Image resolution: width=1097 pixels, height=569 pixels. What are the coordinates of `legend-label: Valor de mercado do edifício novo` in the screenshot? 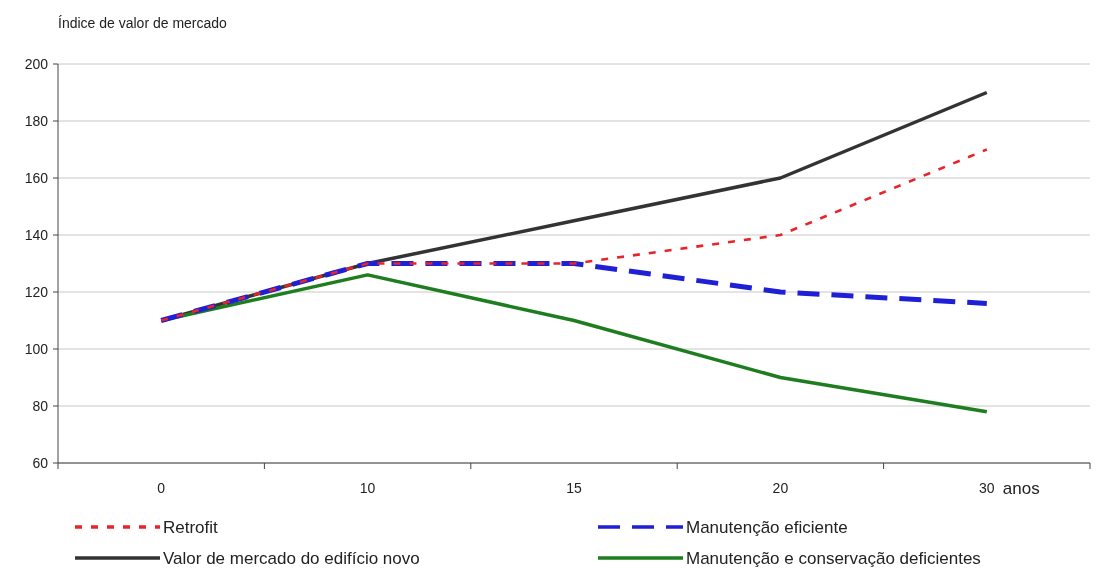 It's located at (291, 558).